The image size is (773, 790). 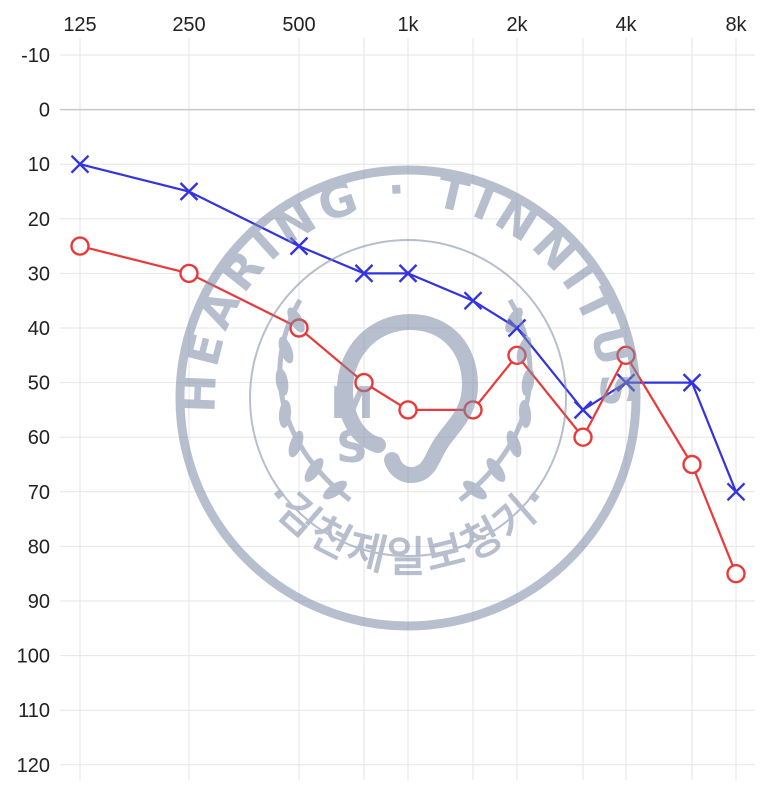 I want to click on monogram-m: M, so click(x=352, y=403).